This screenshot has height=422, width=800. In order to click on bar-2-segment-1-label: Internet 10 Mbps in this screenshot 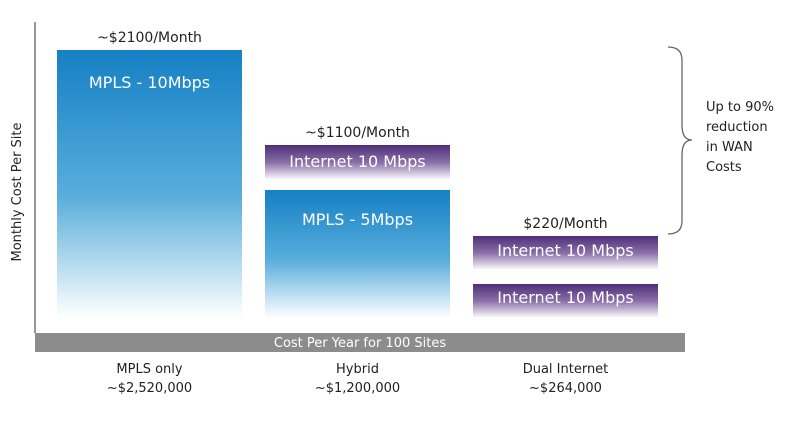, I will do `click(357, 161)`.